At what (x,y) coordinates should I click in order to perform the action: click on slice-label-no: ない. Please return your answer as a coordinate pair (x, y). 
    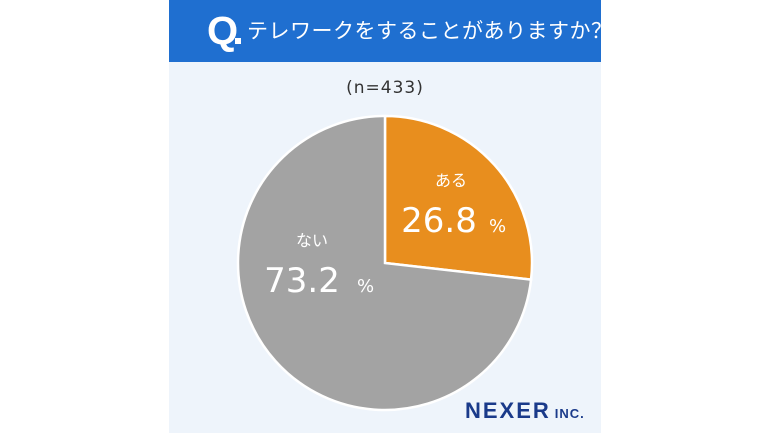
    Looking at the image, I should click on (312, 240).